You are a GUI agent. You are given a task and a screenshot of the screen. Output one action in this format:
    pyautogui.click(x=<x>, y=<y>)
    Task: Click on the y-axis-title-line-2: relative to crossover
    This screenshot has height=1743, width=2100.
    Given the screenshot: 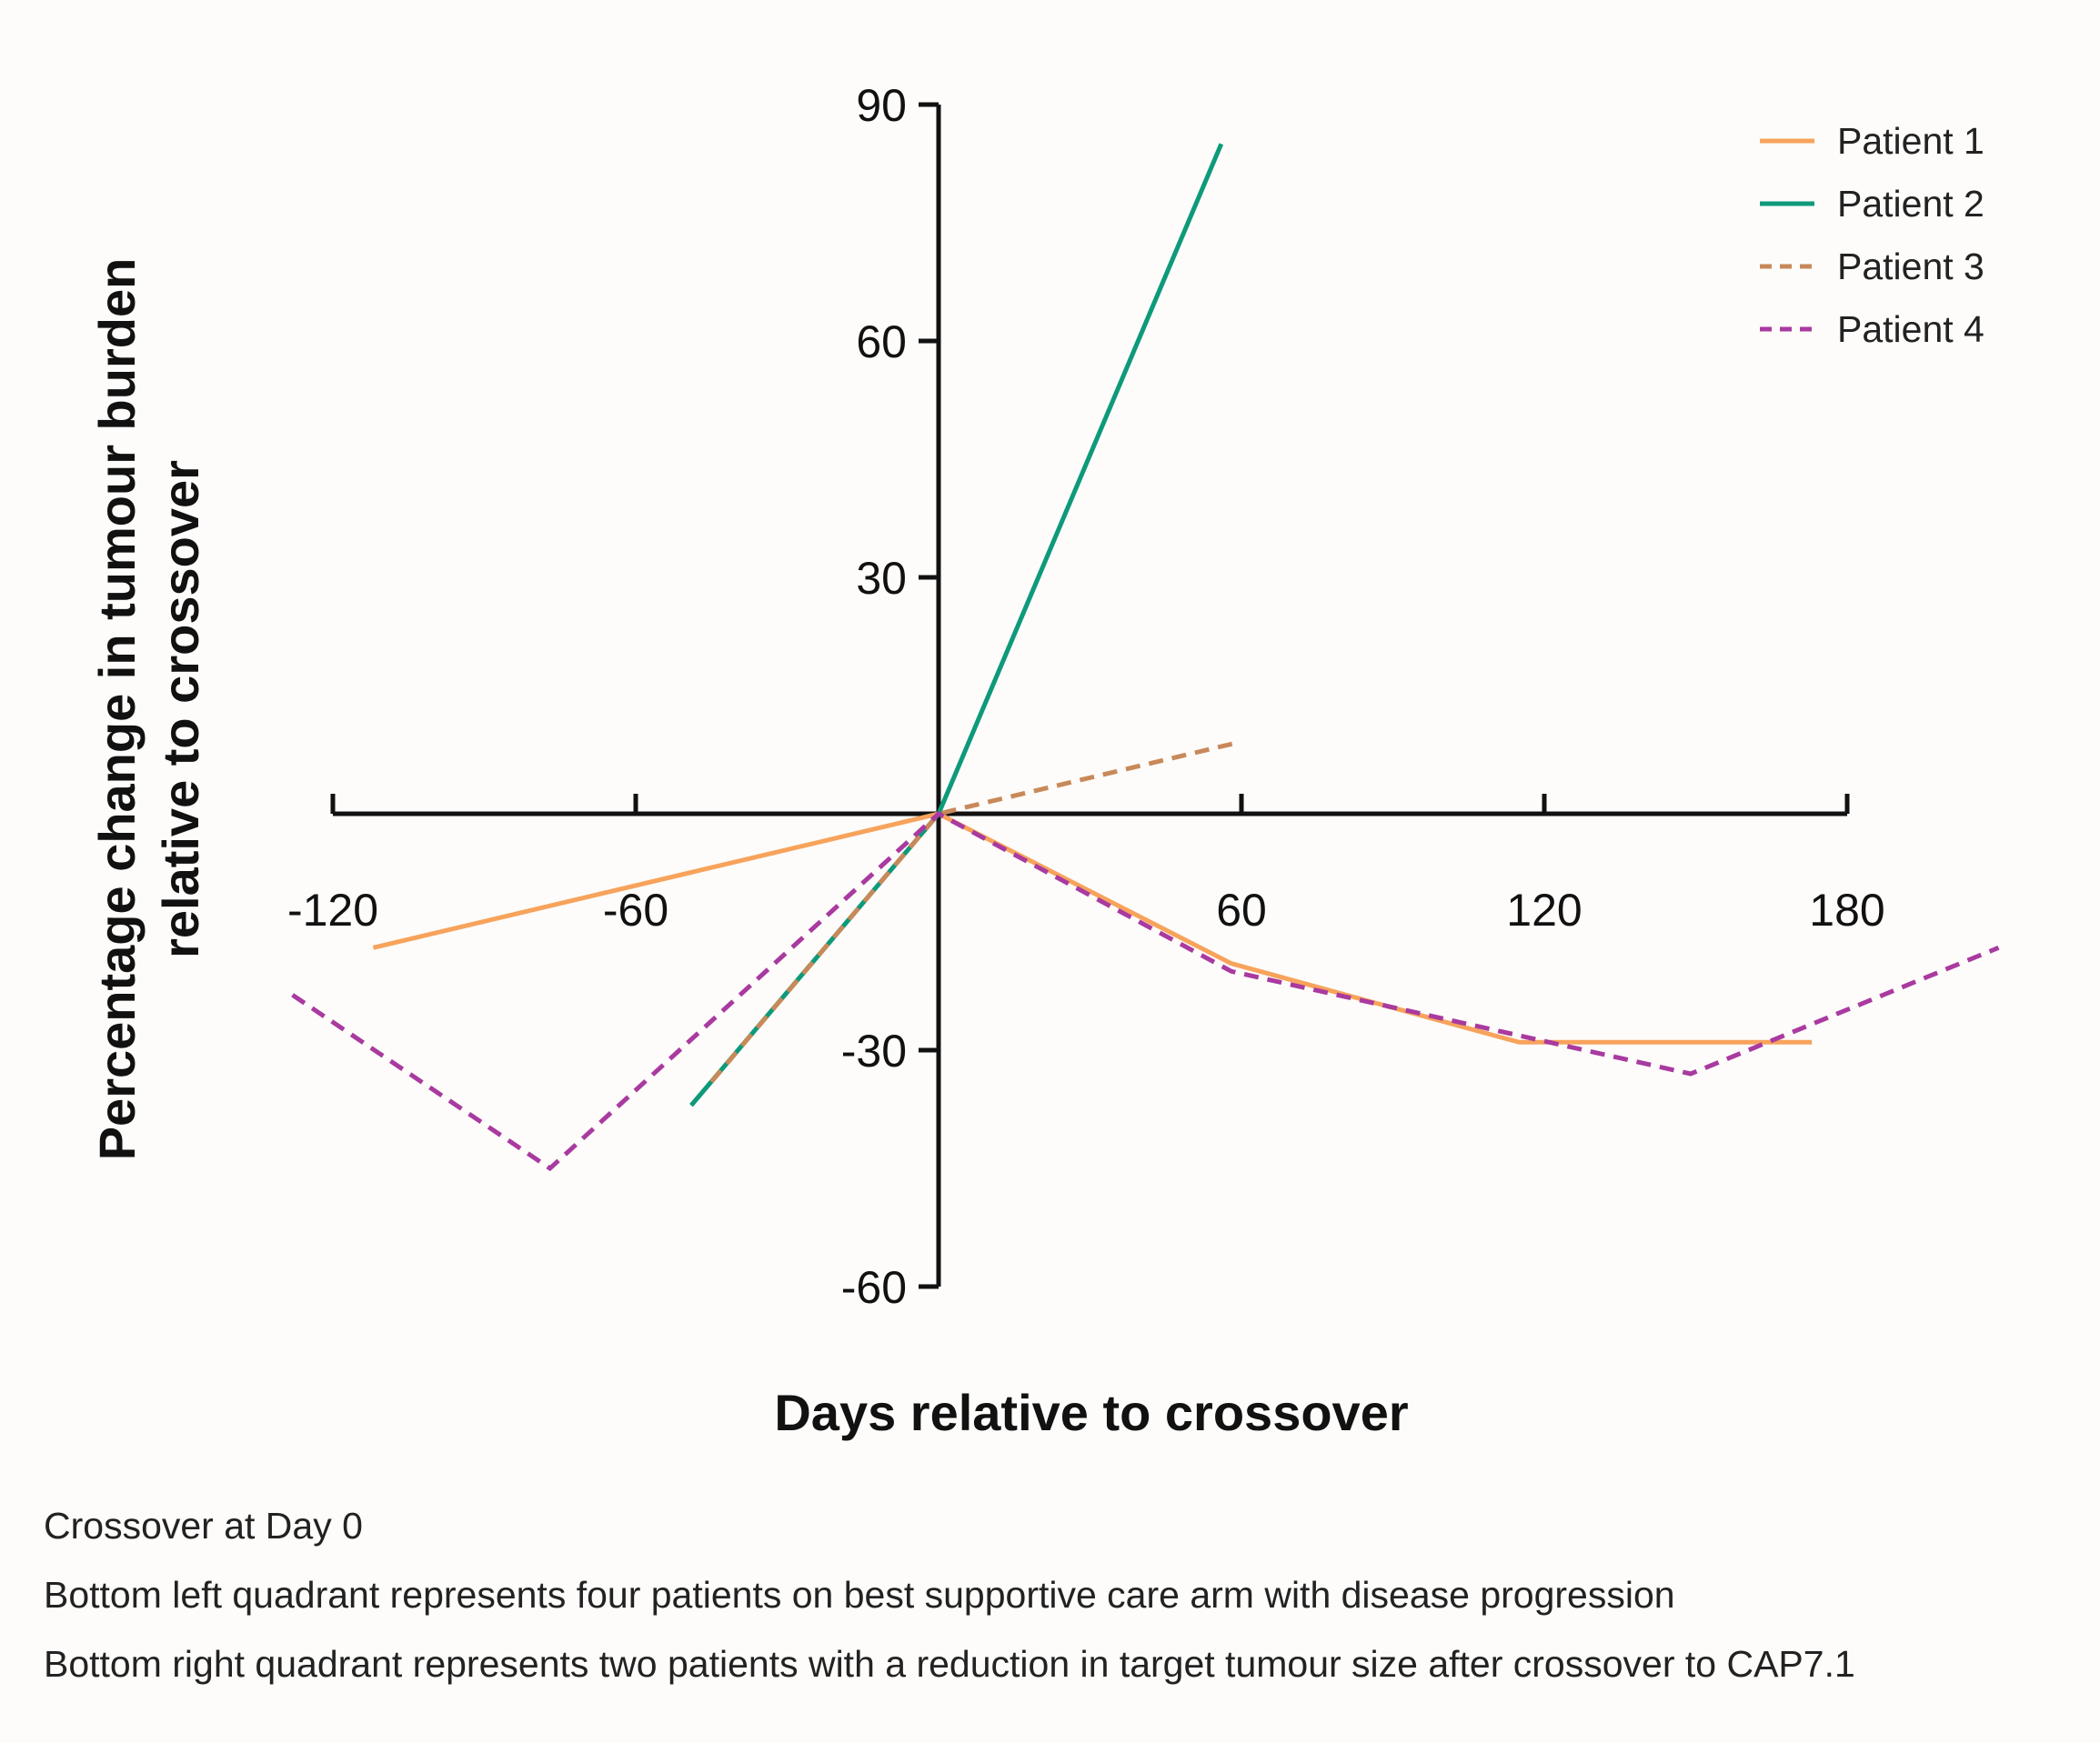 What is the action you would take?
    pyautogui.click(x=180, y=709)
    